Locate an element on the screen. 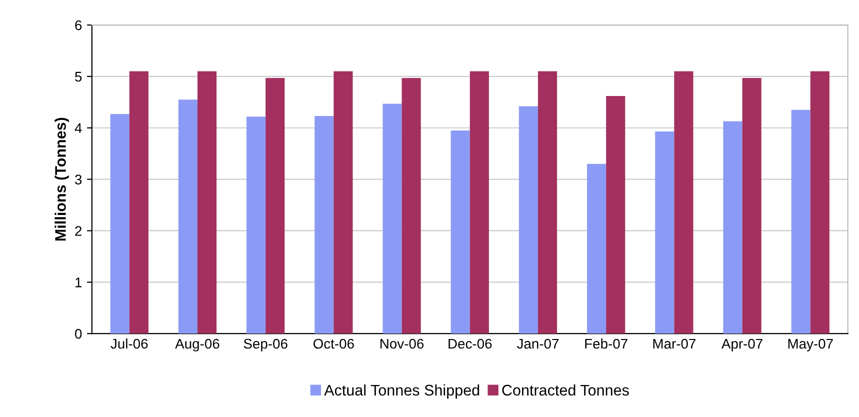 The image size is (859, 417). x-tick-label: Apr-07 is located at coordinates (741, 345).